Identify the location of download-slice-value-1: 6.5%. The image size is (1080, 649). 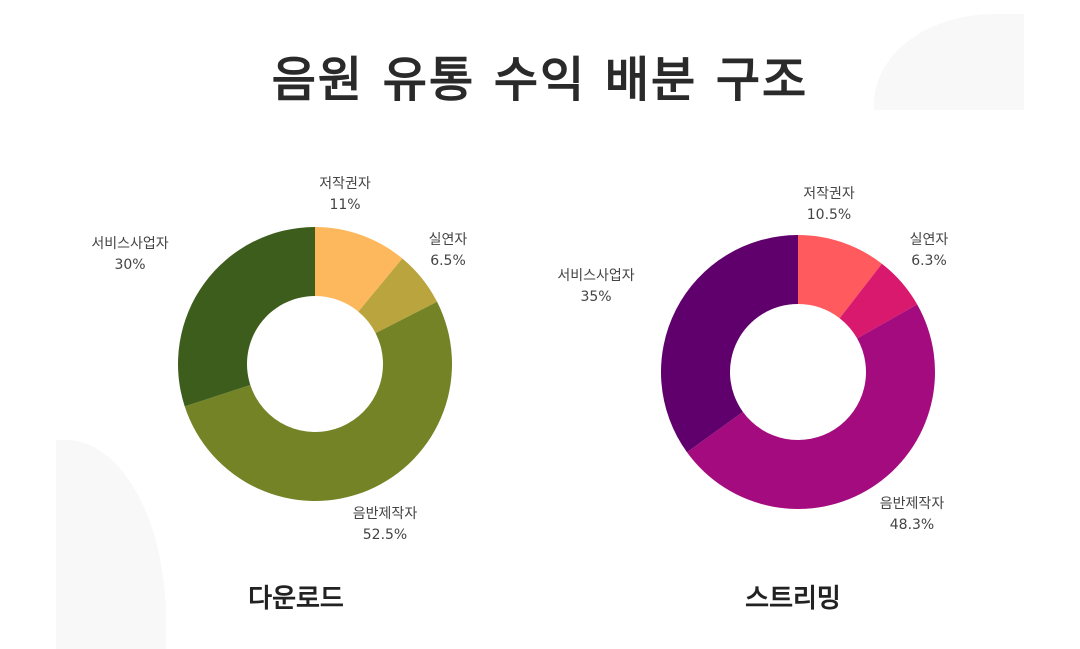
(448, 261).